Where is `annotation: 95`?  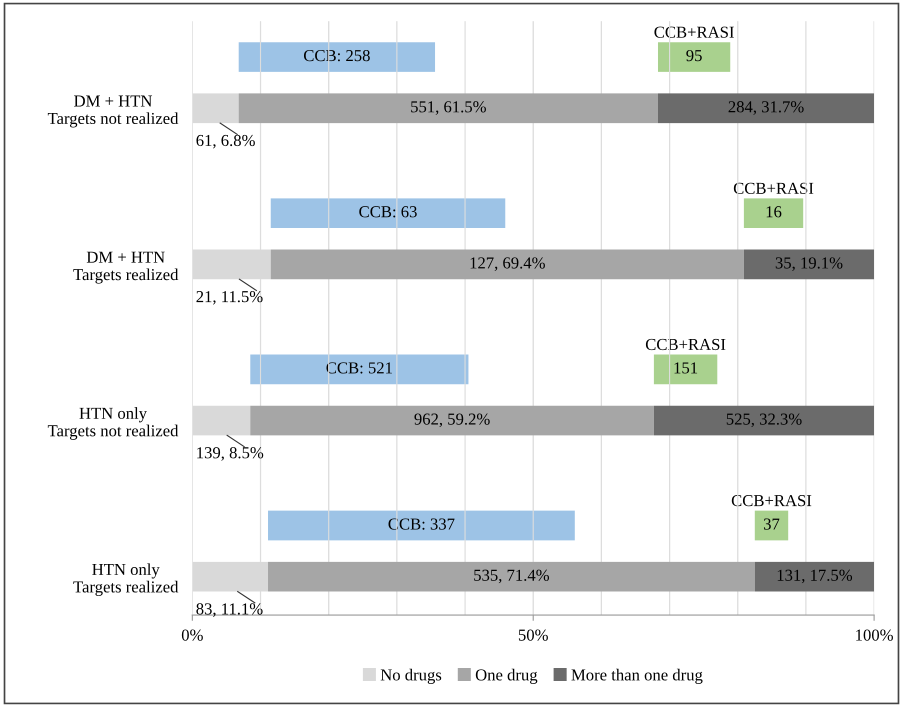 annotation: 95 is located at coordinates (694, 56).